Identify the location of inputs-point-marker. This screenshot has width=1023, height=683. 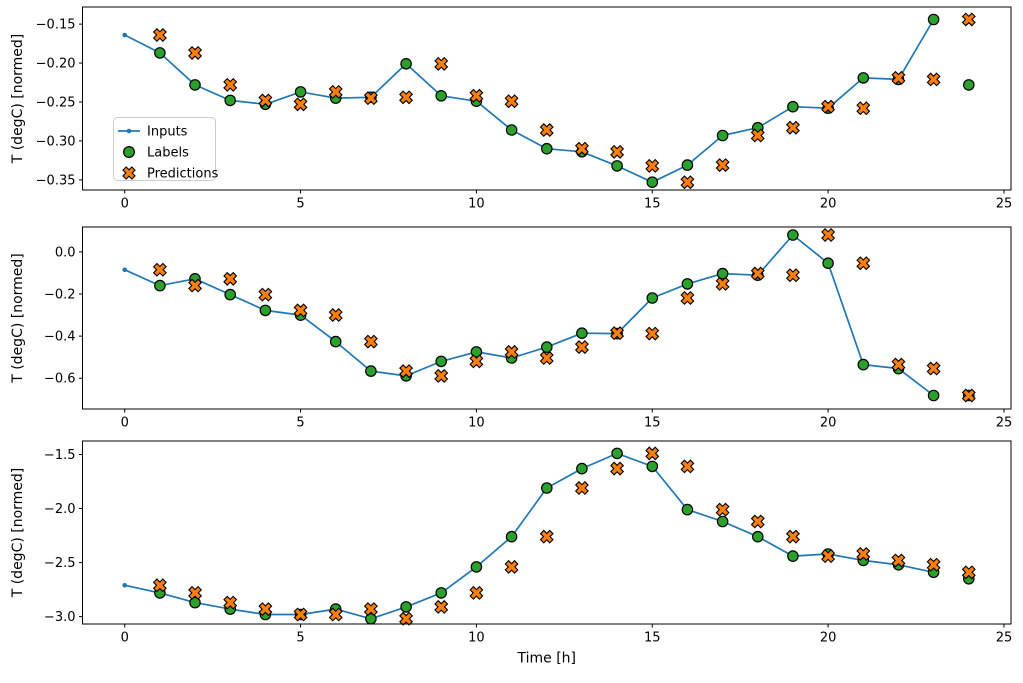
(124, 270).